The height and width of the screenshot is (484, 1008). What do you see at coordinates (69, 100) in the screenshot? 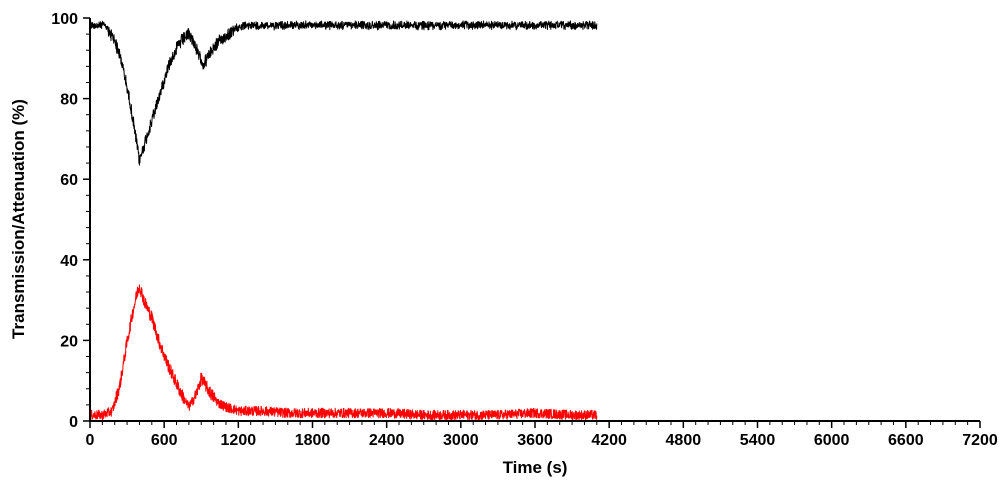
I see `y-tick-label: 80` at bounding box center [69, 100].